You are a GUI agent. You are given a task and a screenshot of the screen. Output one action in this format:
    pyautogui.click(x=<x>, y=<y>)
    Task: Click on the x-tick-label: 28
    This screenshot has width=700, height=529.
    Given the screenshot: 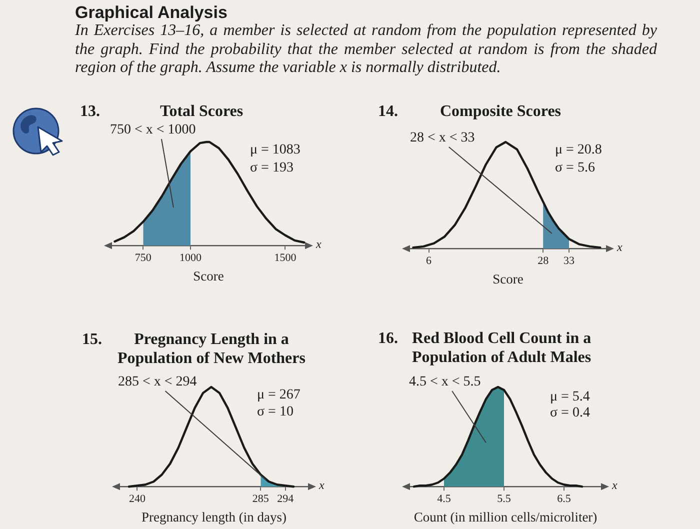 What is the action you would take?
    pyautogui.click(x=544, y=261)
    